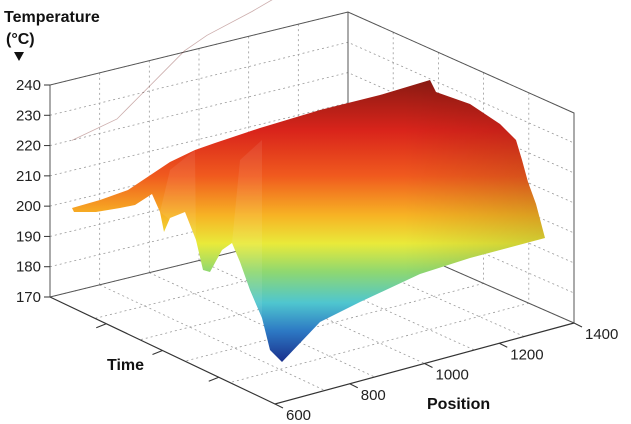  What do you see at coordinates (20, 39) in the screenshot?
I see `temperature-axis-unit: (°C)` at bounding box center [20, 39].